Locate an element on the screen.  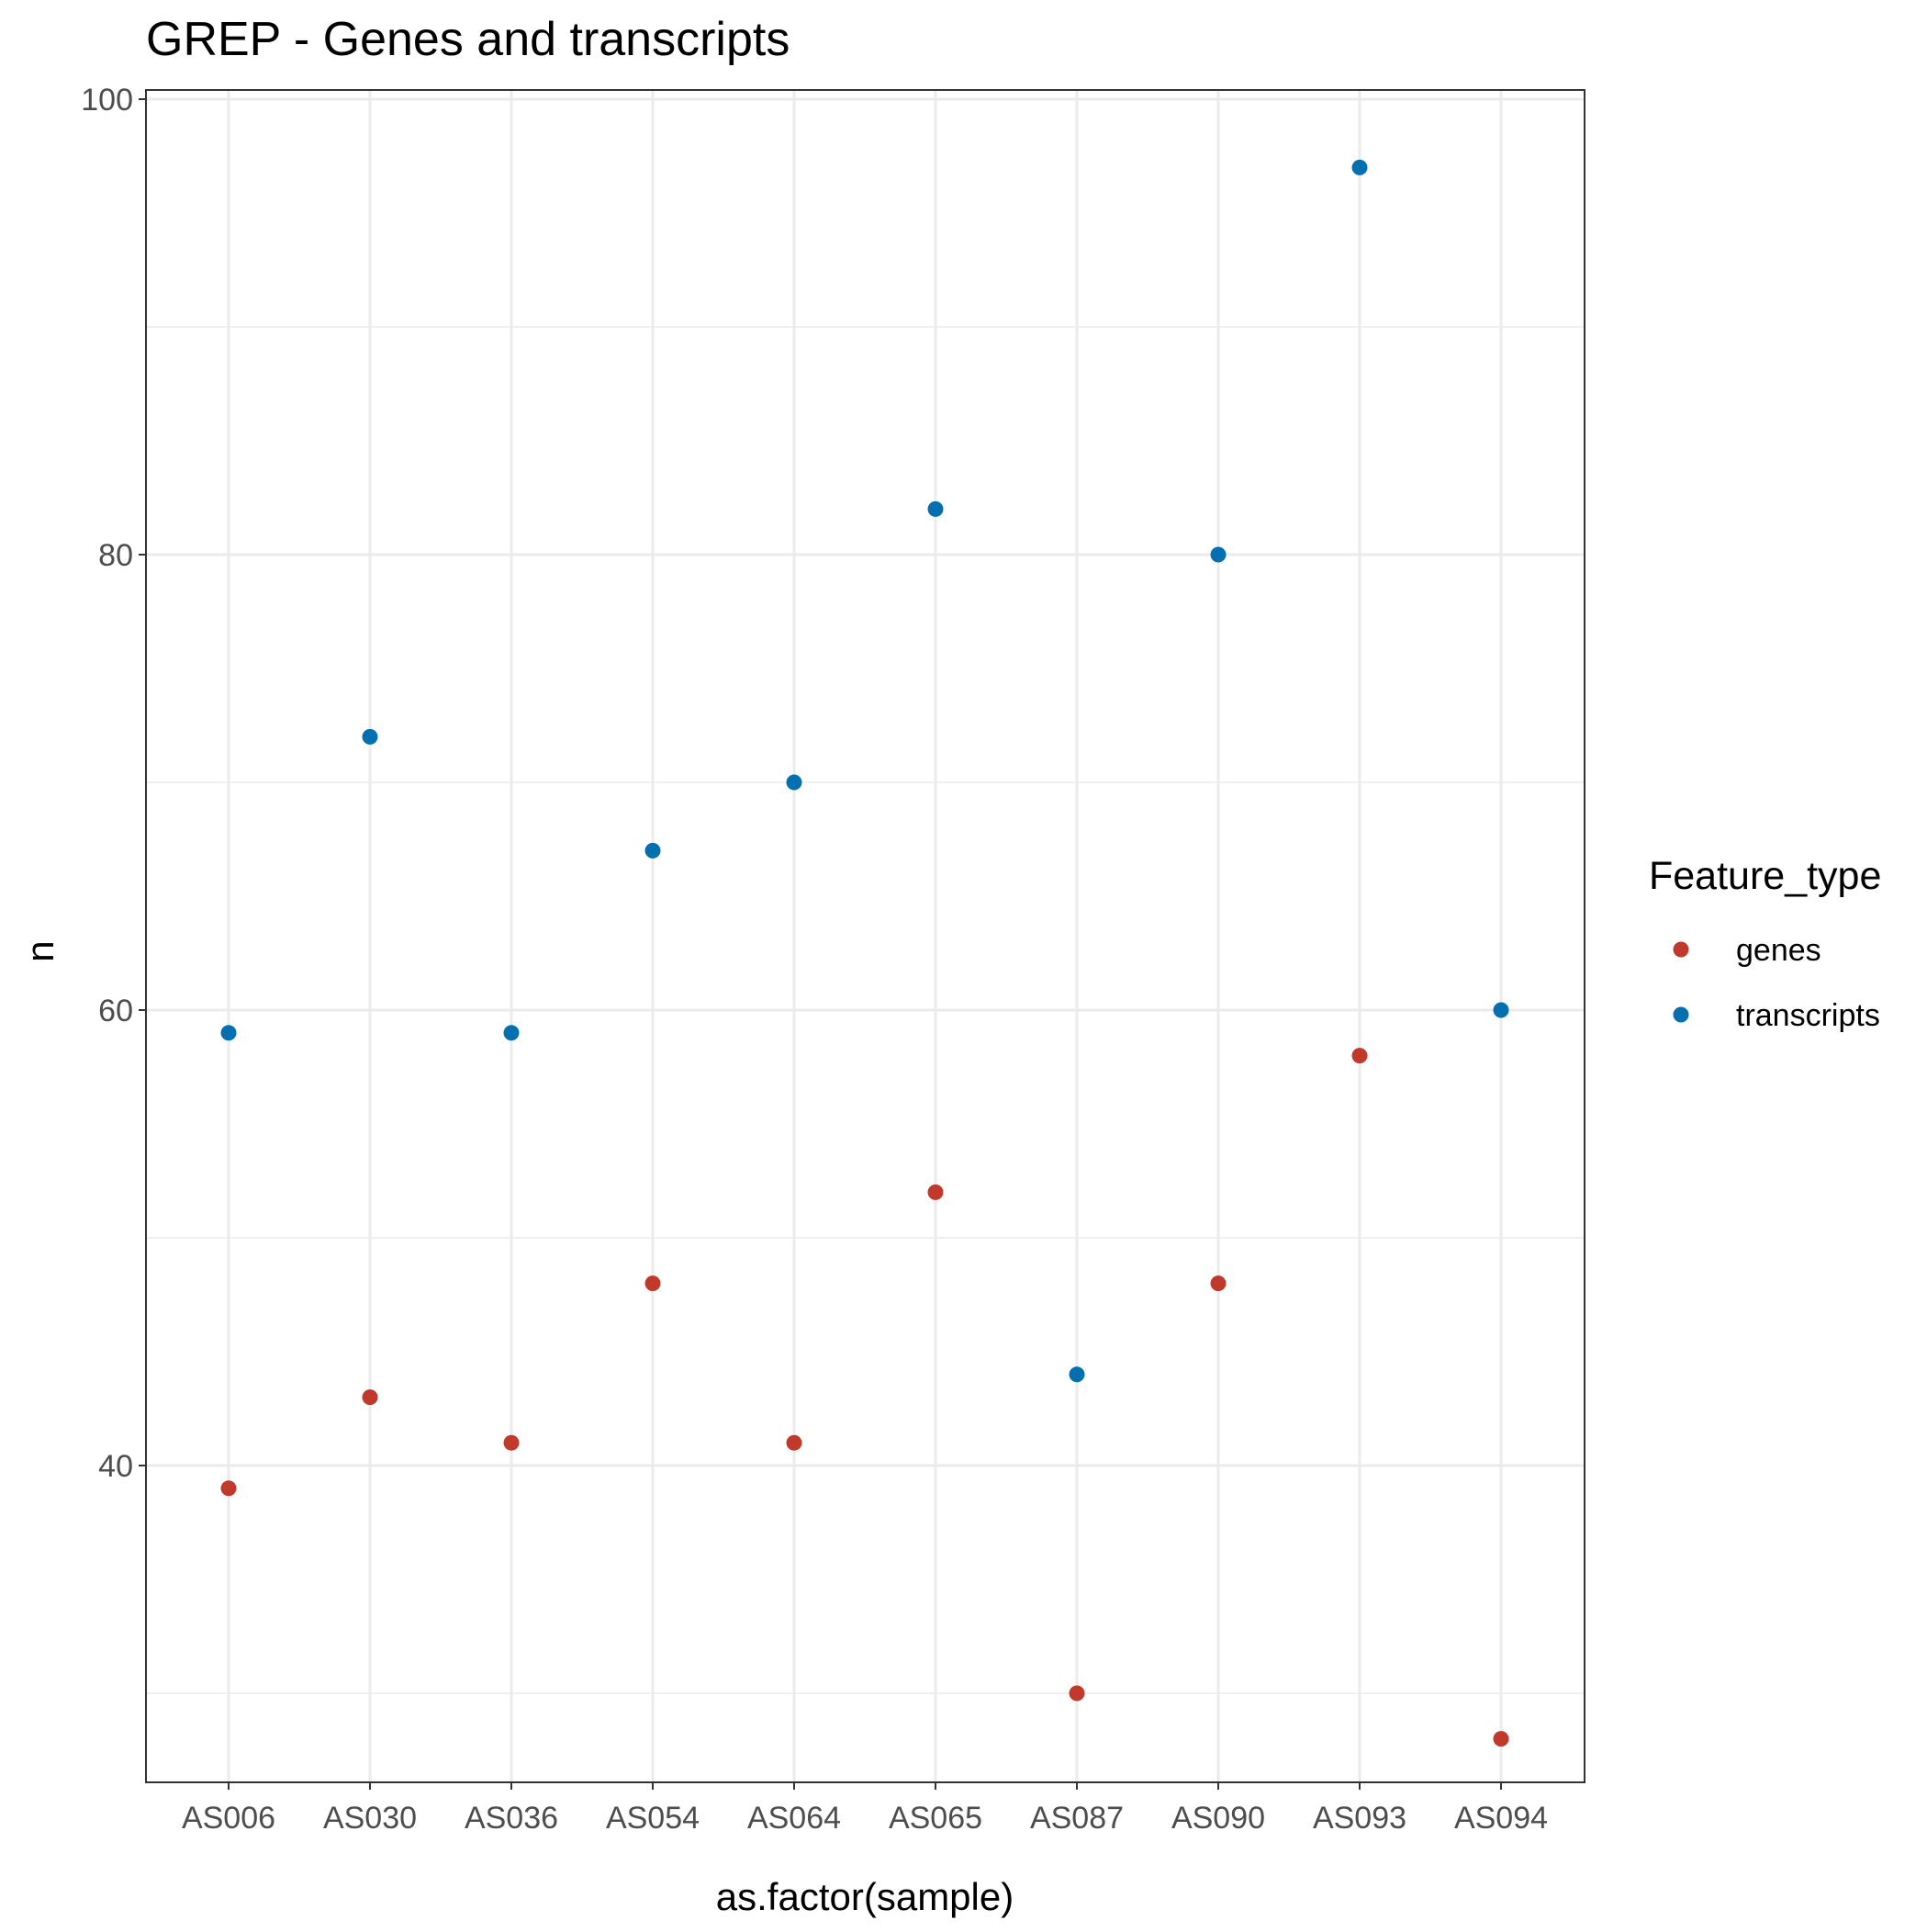
y-axis-title: n is located at coordinates (40, 951).